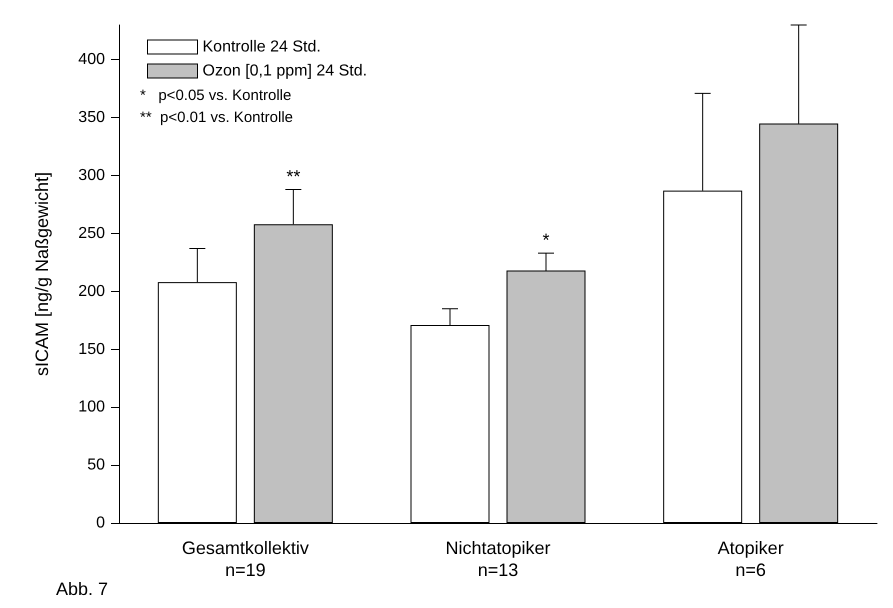  I want to click on y-tick-label: 50, so click(96, 465).